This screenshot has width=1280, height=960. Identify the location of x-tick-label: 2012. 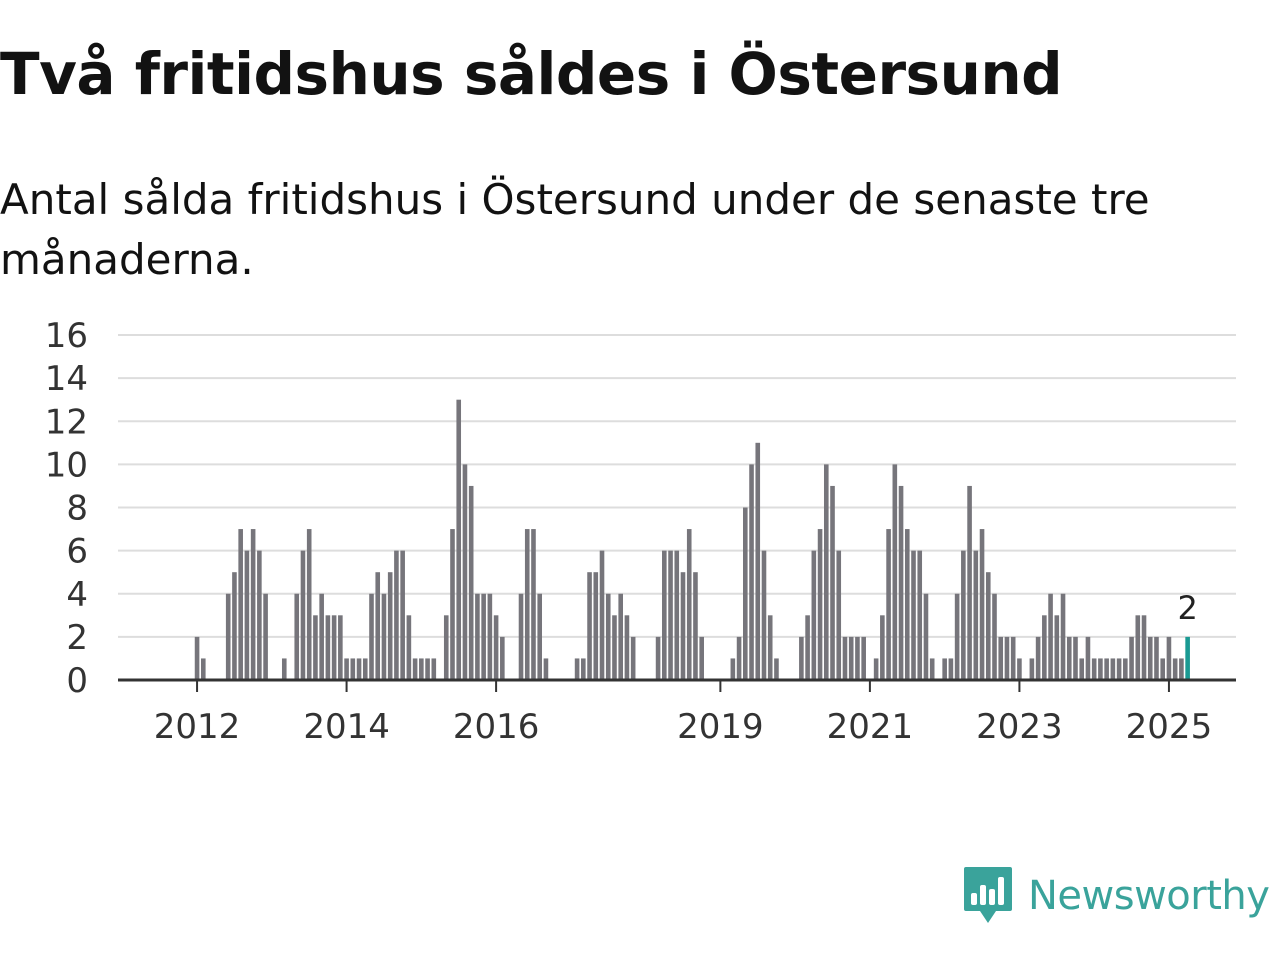
(197, 727).